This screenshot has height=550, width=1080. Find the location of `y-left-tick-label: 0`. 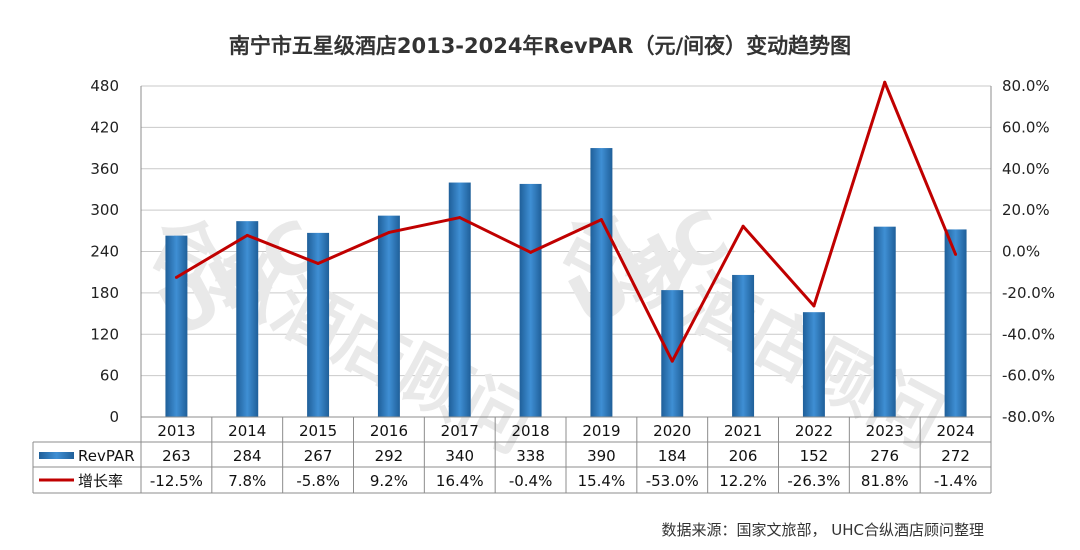

y-left-tick-label: 0 is located at coordinates (114, 417).